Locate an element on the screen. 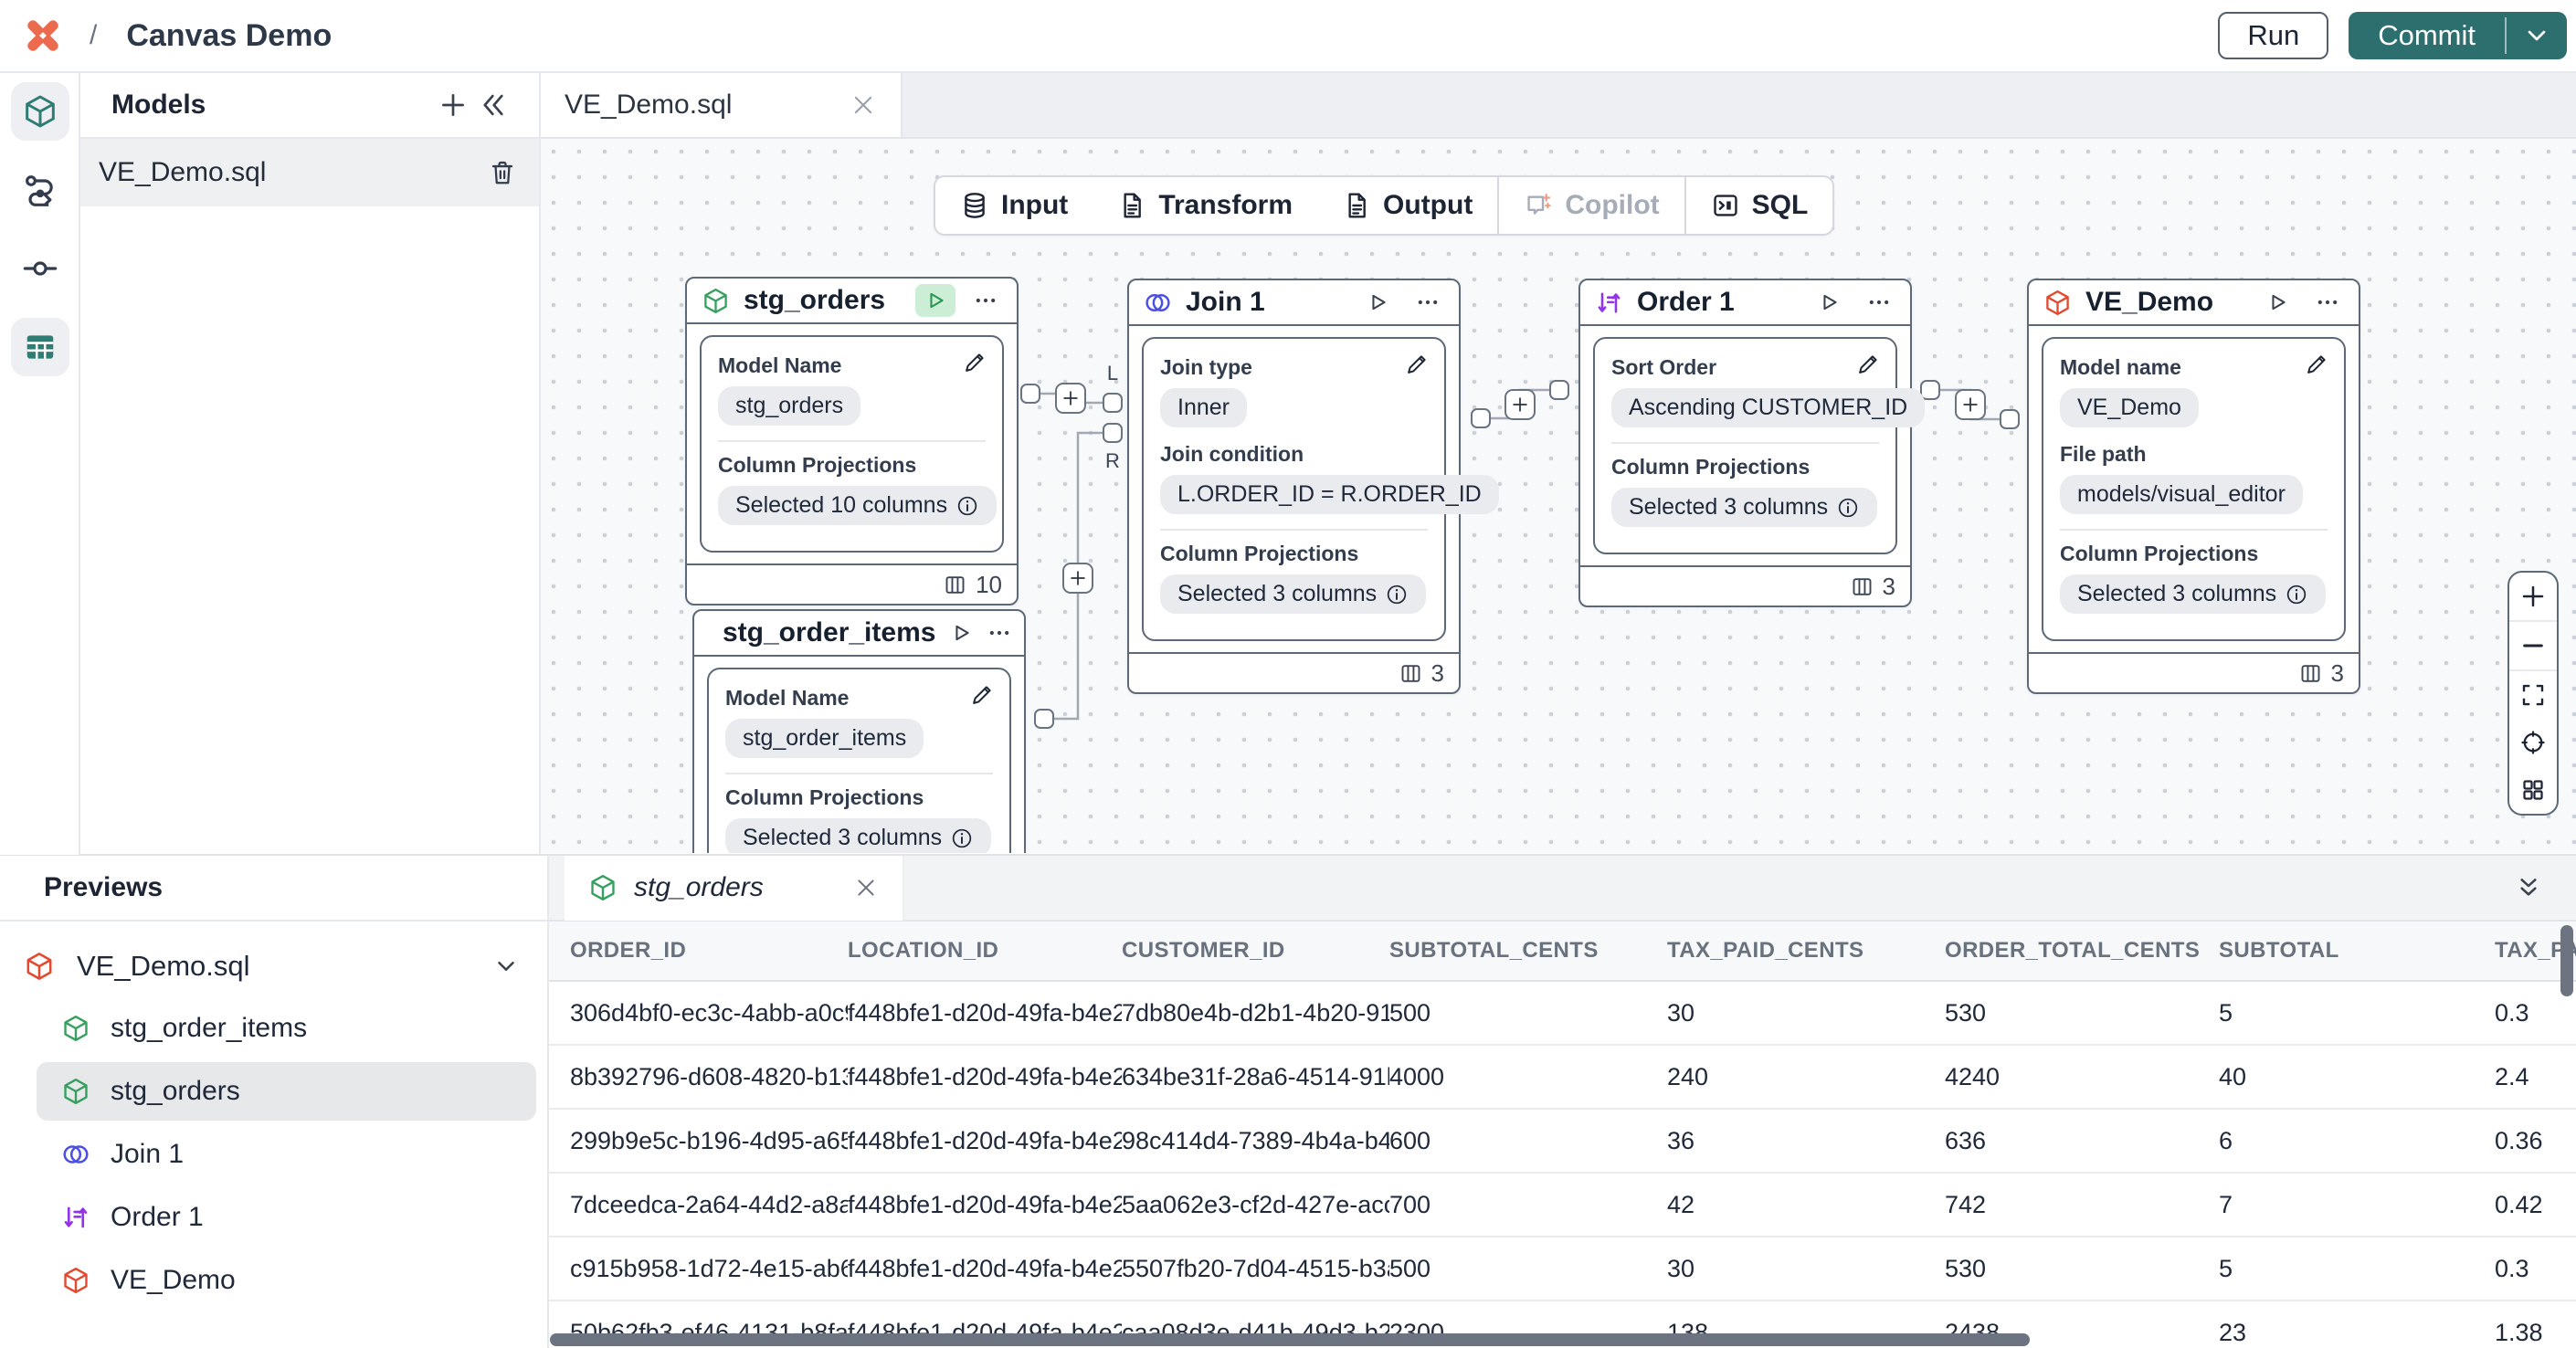 The height and width of the screenshot is (1348, 2576). canvas-tab: VE_Demo.sql is located at coordinates (722, 105).